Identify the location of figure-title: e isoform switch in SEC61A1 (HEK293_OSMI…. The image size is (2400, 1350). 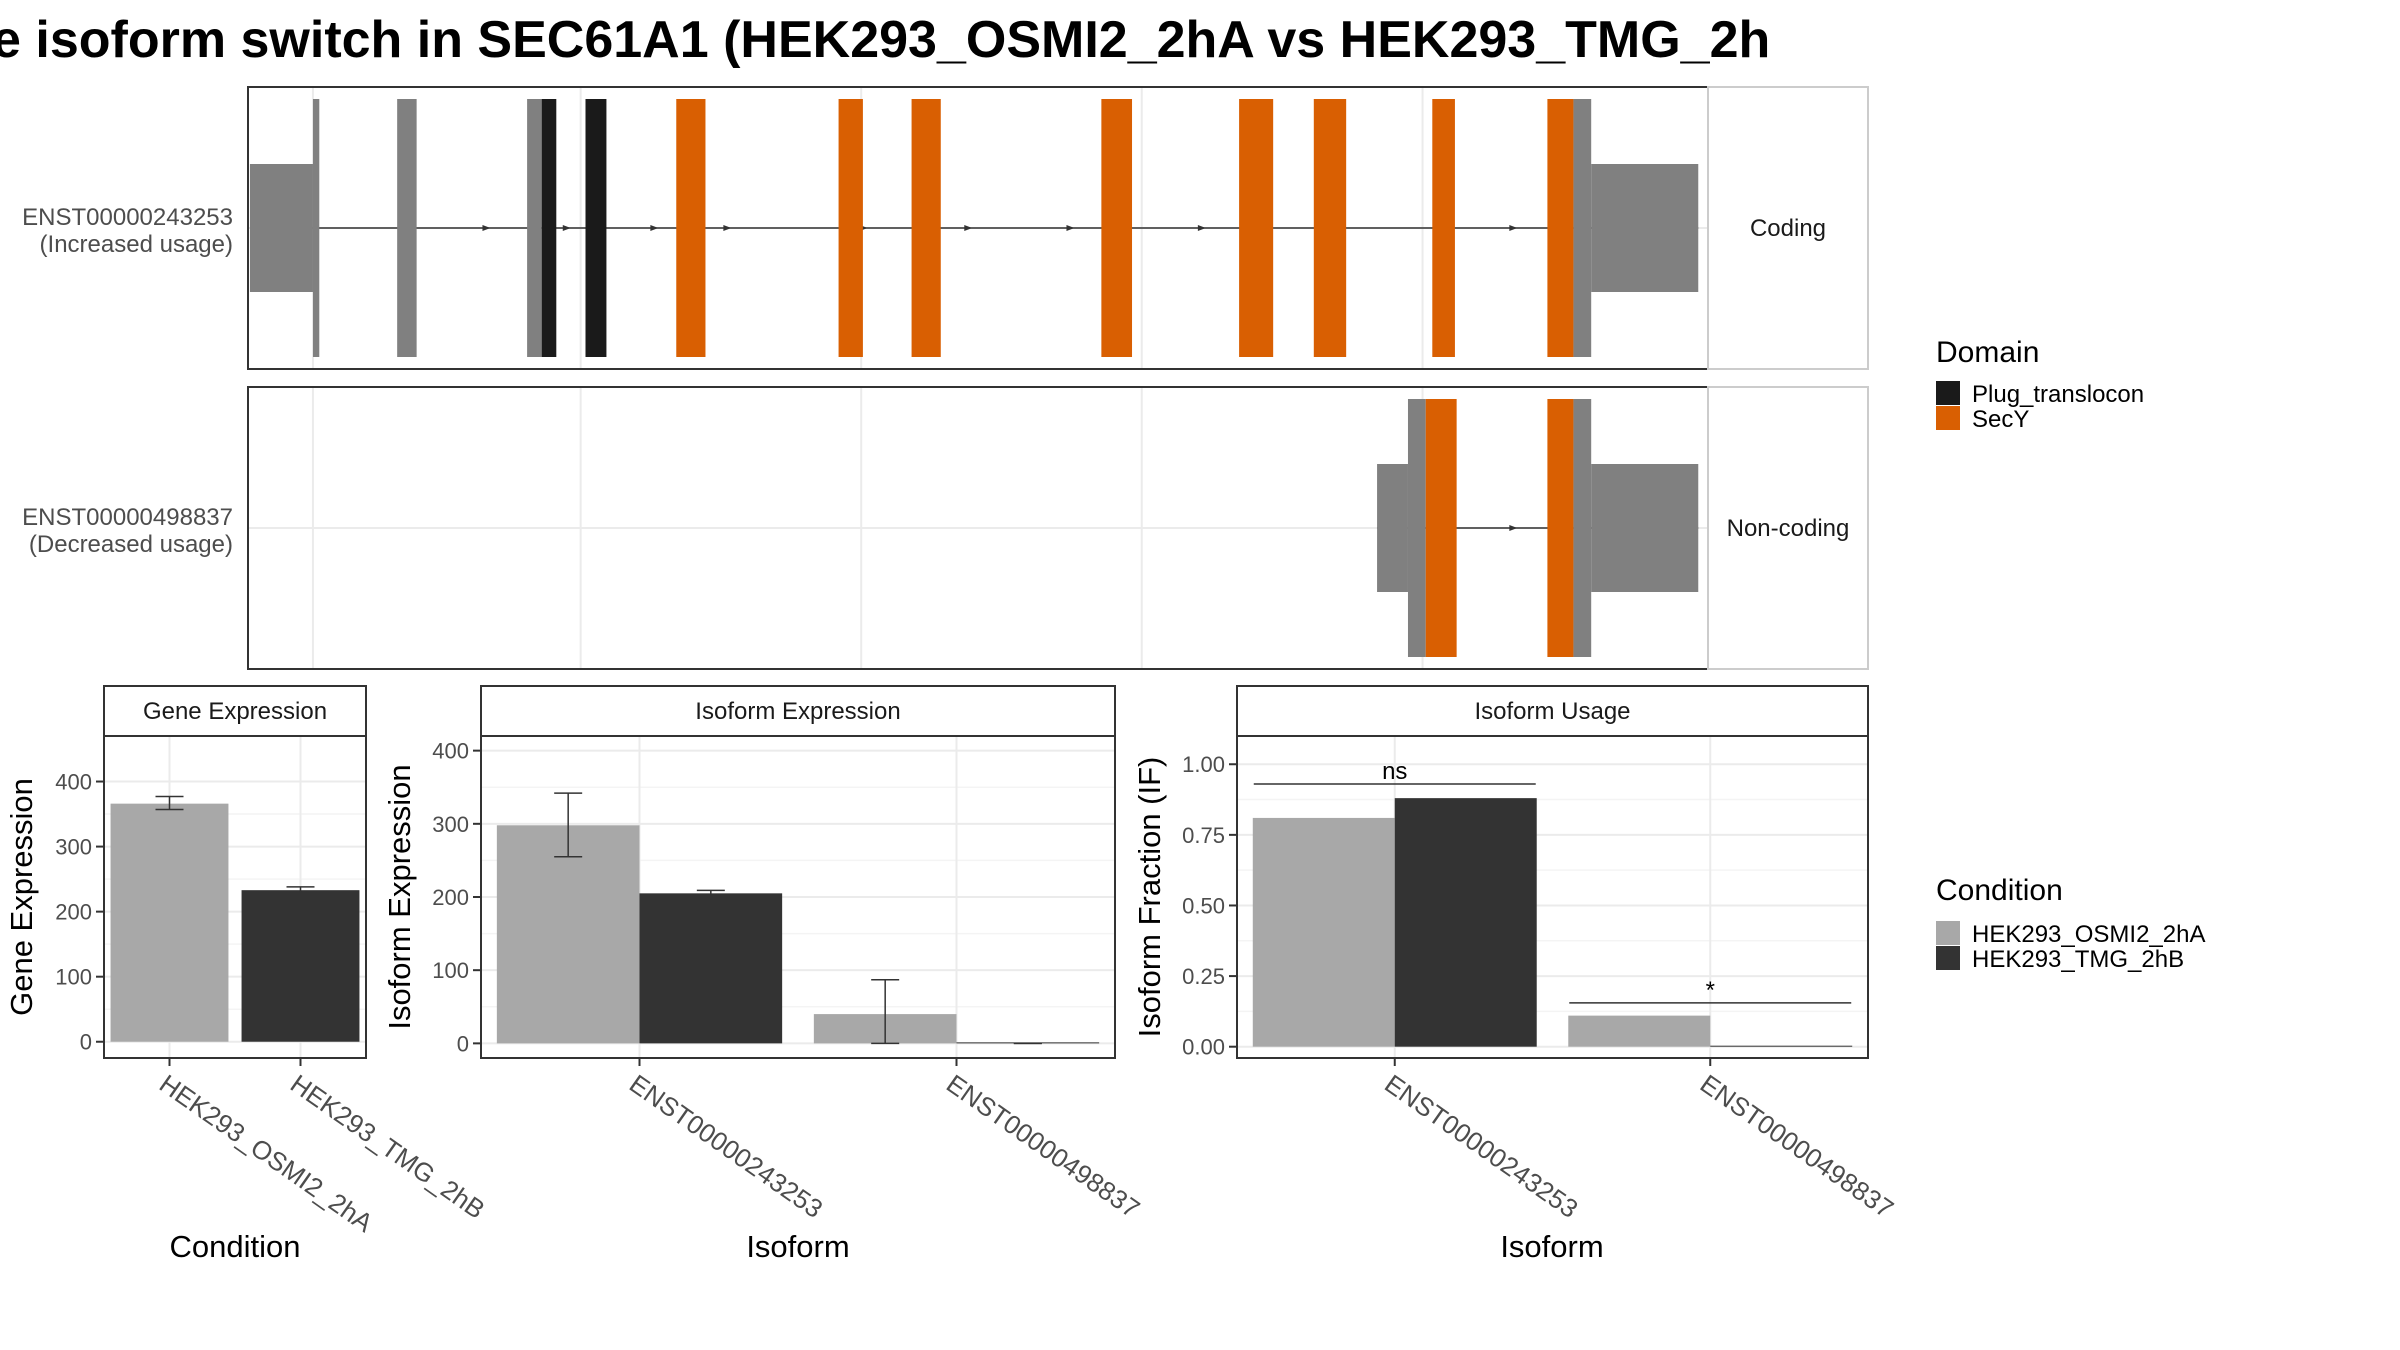
(885, 40).